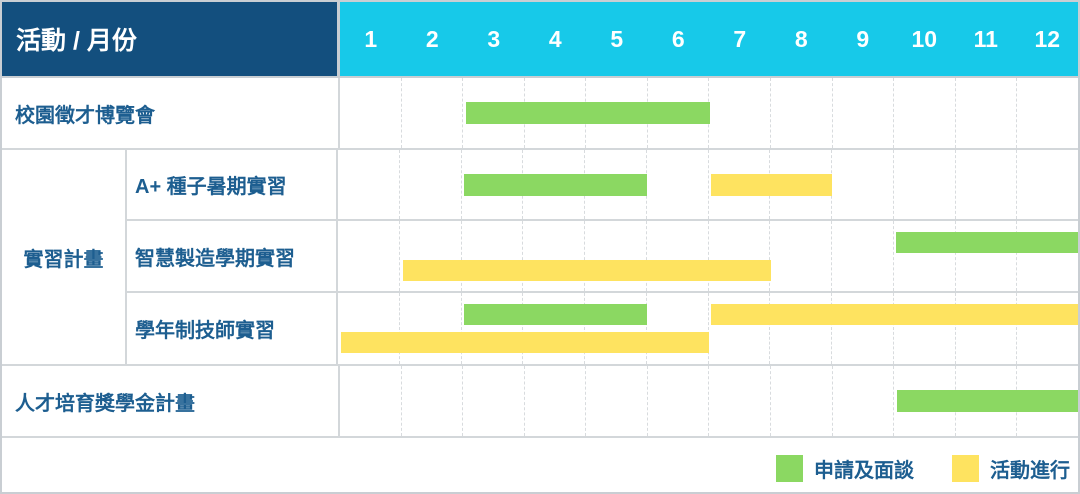 The width and height of the screenshot is (1080, 494). I want to click on legend-label: 活動進行, so click(1030, 471).